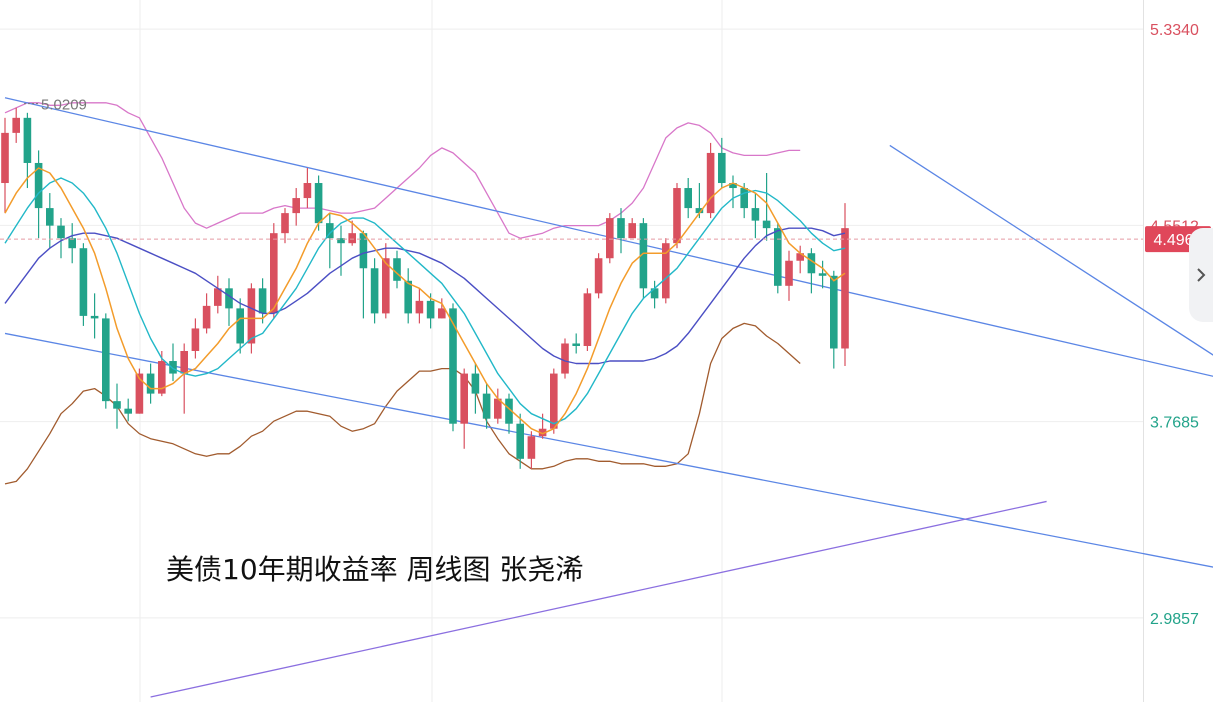 This screenshot has height=702, width=1213. I want to click on price-axis-label: 5.3340, so click(1174, 30).